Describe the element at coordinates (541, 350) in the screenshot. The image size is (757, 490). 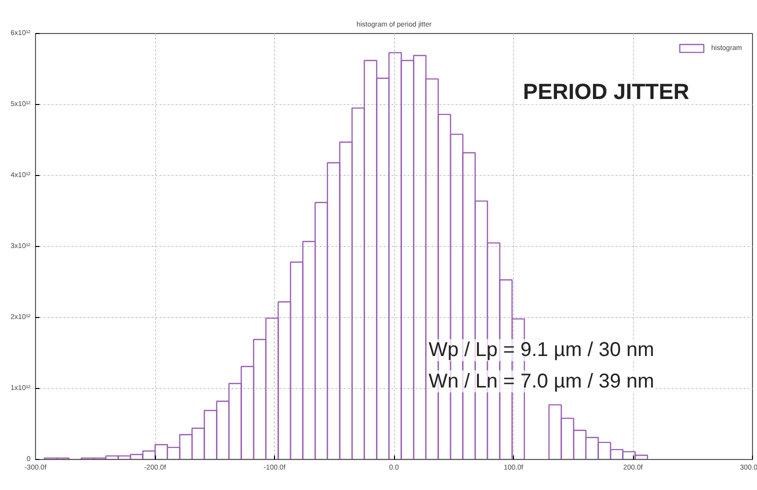
I see `annotation: Wp / Lp = 9.1 µm / 30 nm` at that location.